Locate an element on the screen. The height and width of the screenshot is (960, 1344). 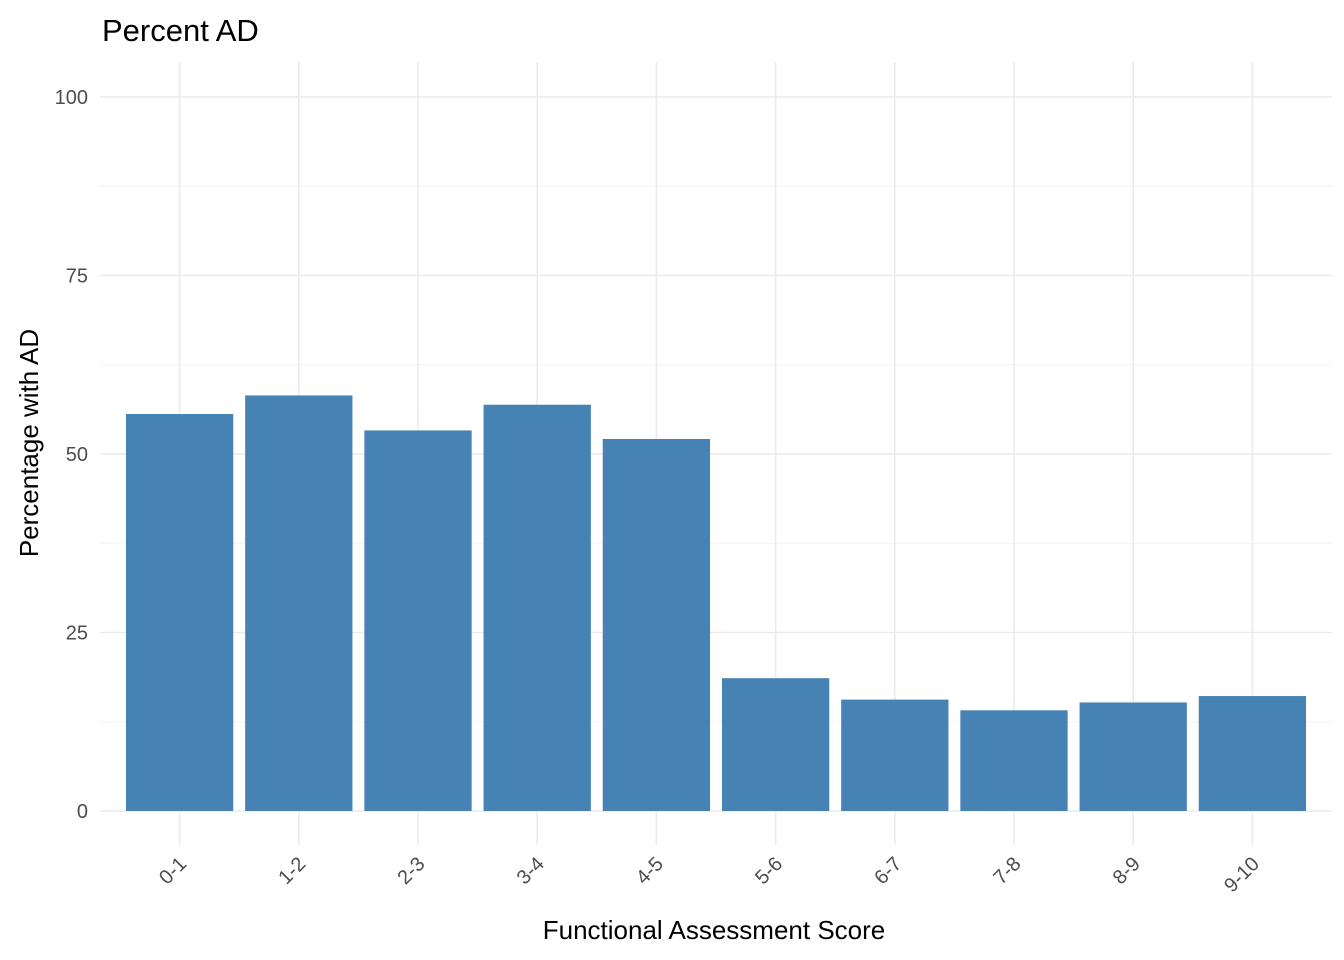
x-tick-label: 3-4 is located at coordinates (531, 871).